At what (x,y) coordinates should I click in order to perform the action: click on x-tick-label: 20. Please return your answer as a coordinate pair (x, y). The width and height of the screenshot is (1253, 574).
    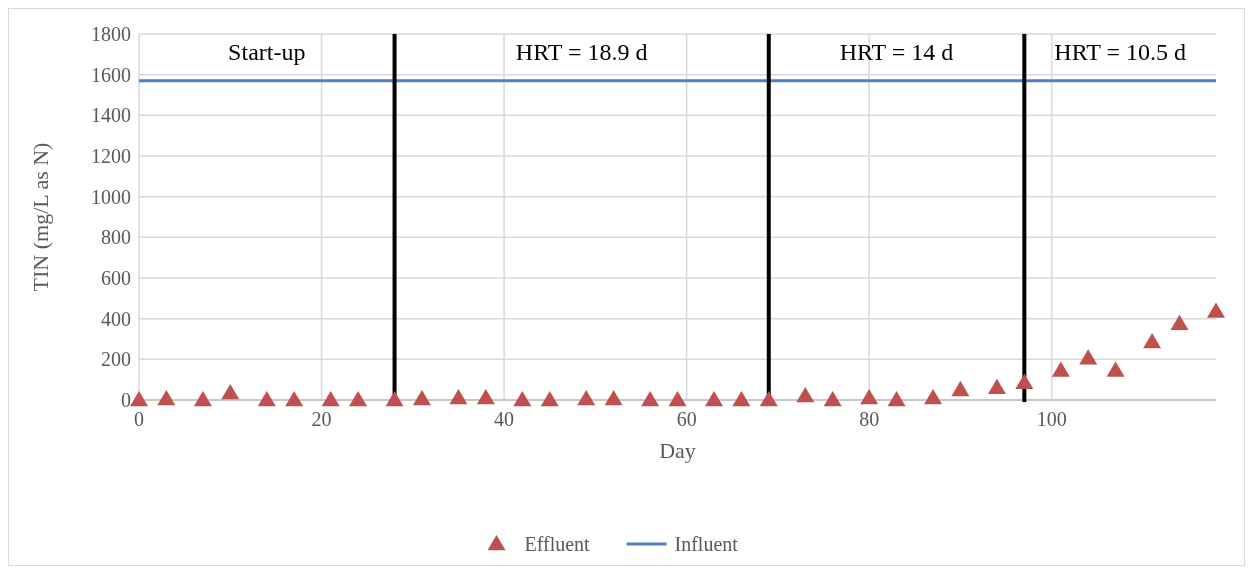
    Looking at the image, I should click on (321, 419).